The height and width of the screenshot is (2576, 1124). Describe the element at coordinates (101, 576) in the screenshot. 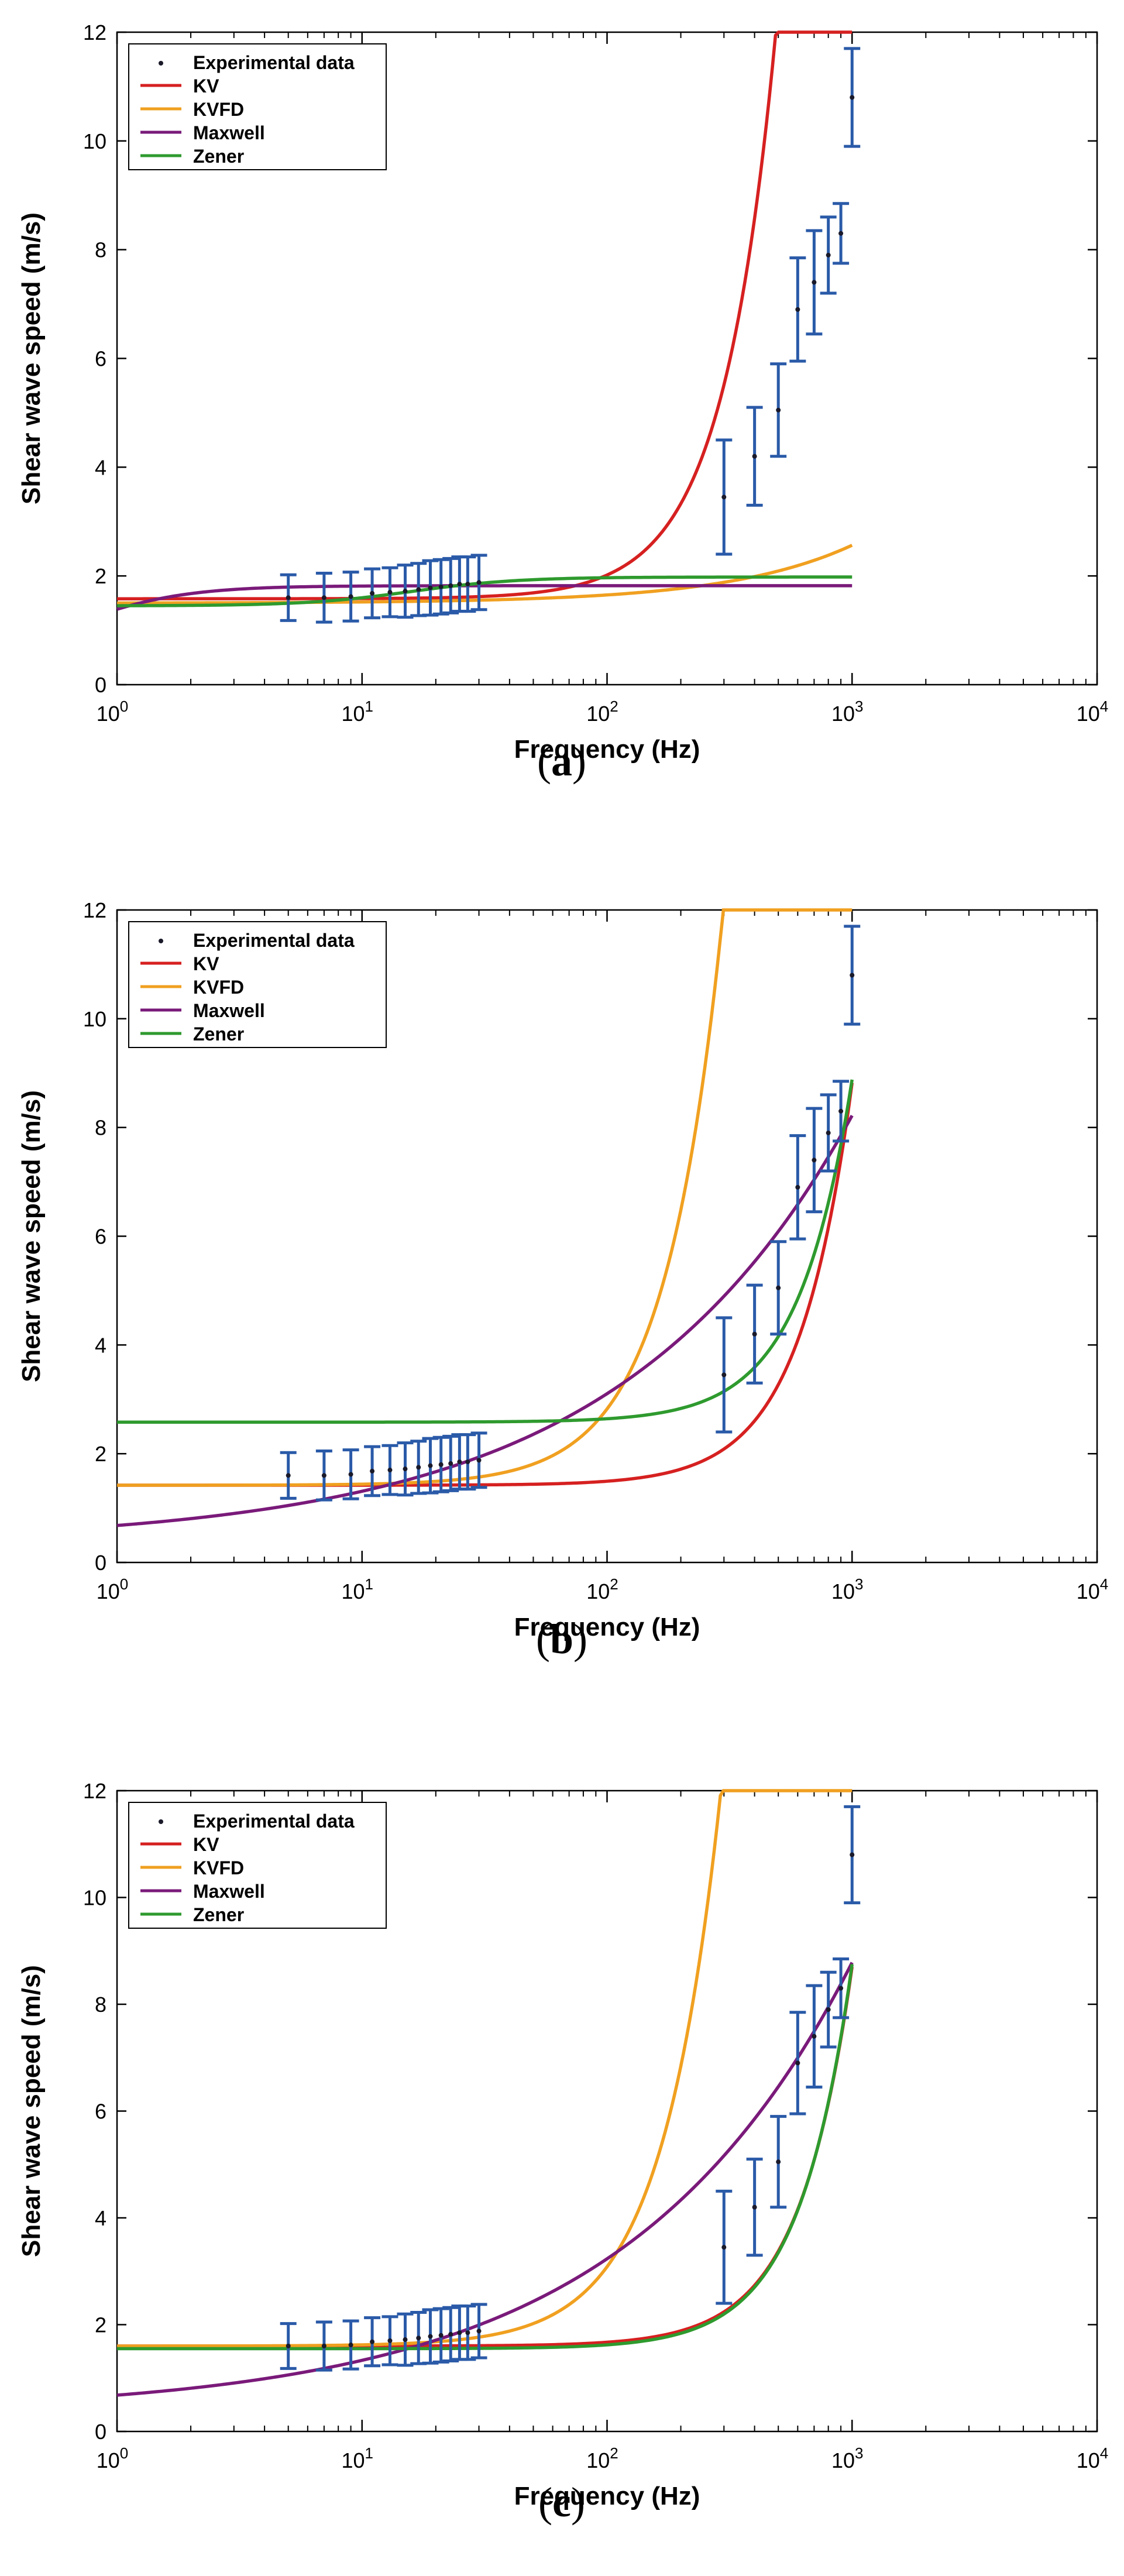

I see `y-tick-label: 2` at that location.